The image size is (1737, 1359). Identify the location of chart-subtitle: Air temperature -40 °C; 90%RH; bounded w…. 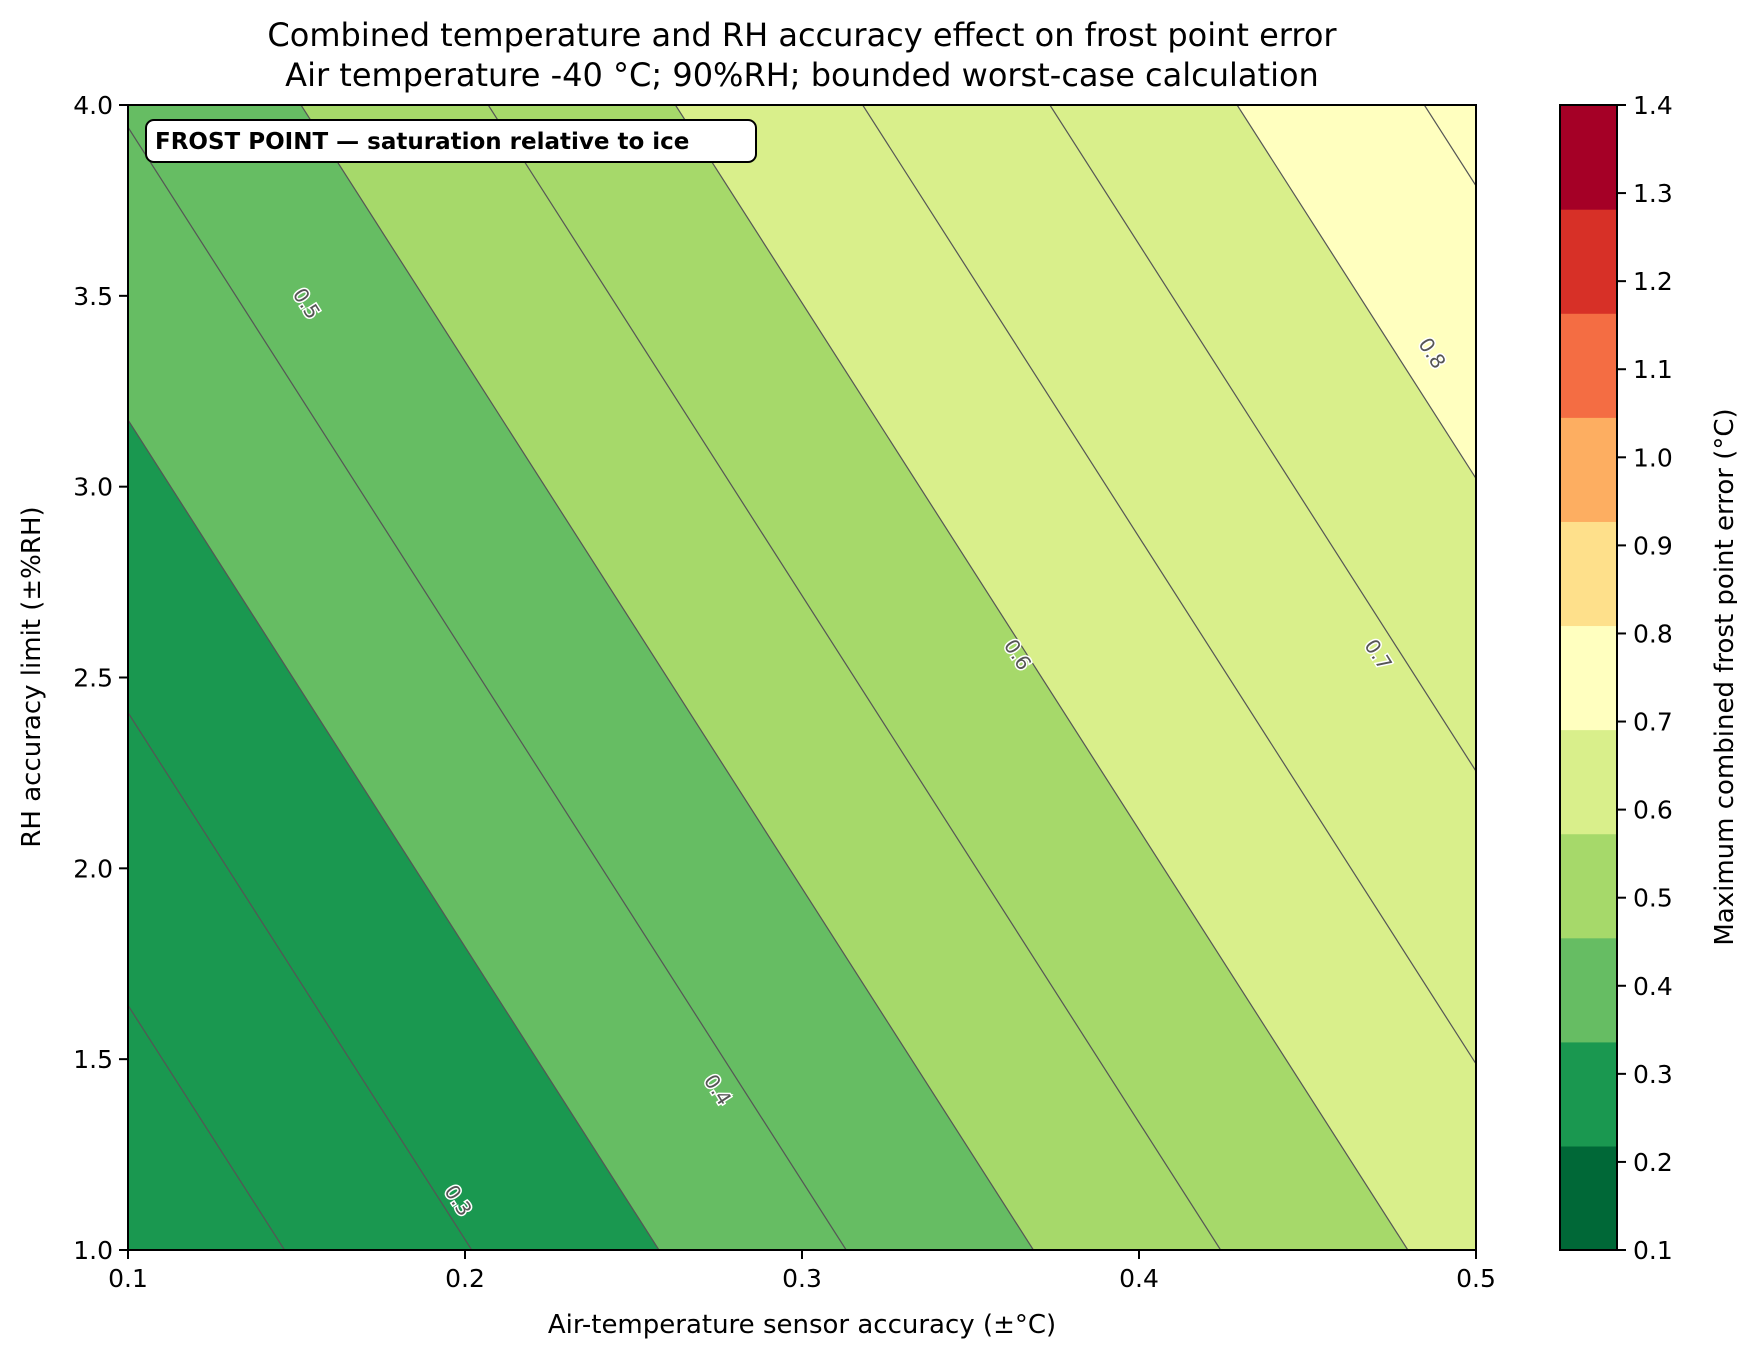
(802, 75).